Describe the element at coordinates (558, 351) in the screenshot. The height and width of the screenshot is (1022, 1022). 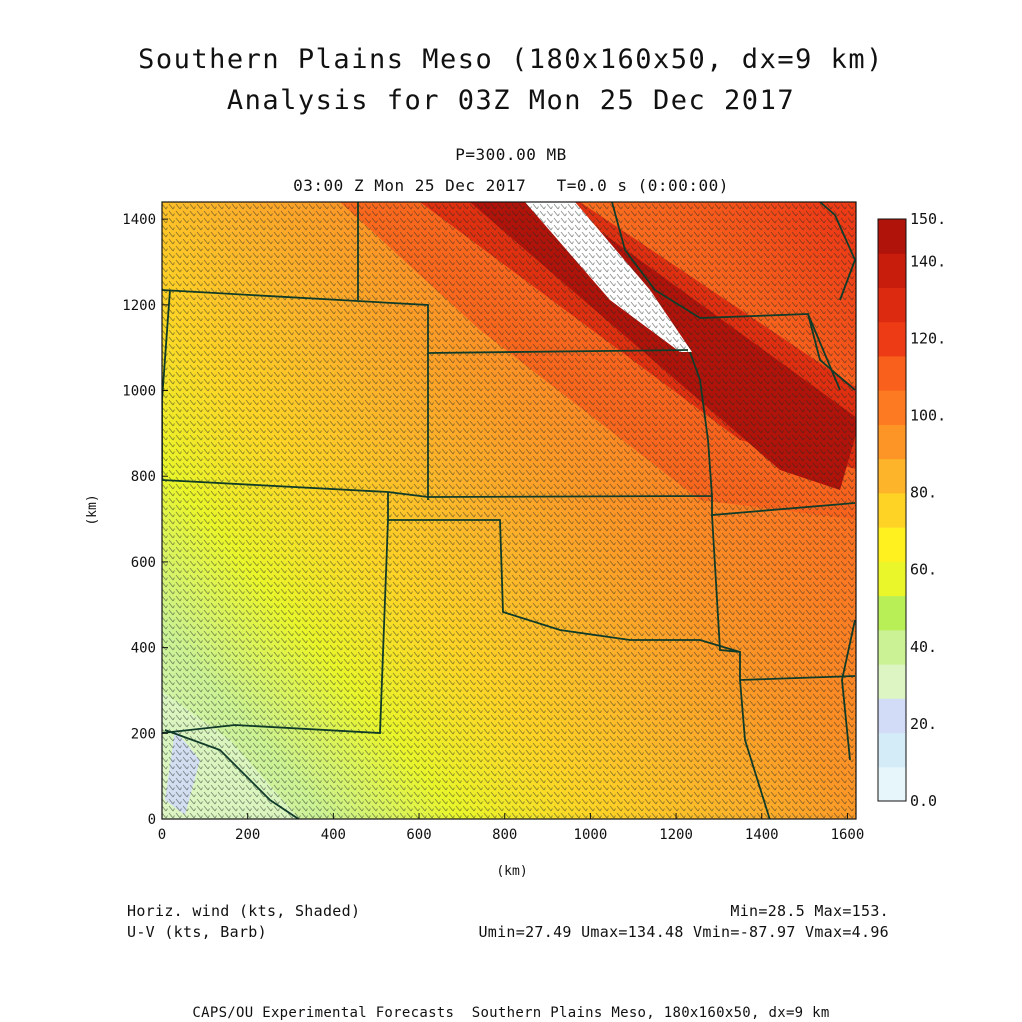
I see `border-nebraska-kansas` at that location.